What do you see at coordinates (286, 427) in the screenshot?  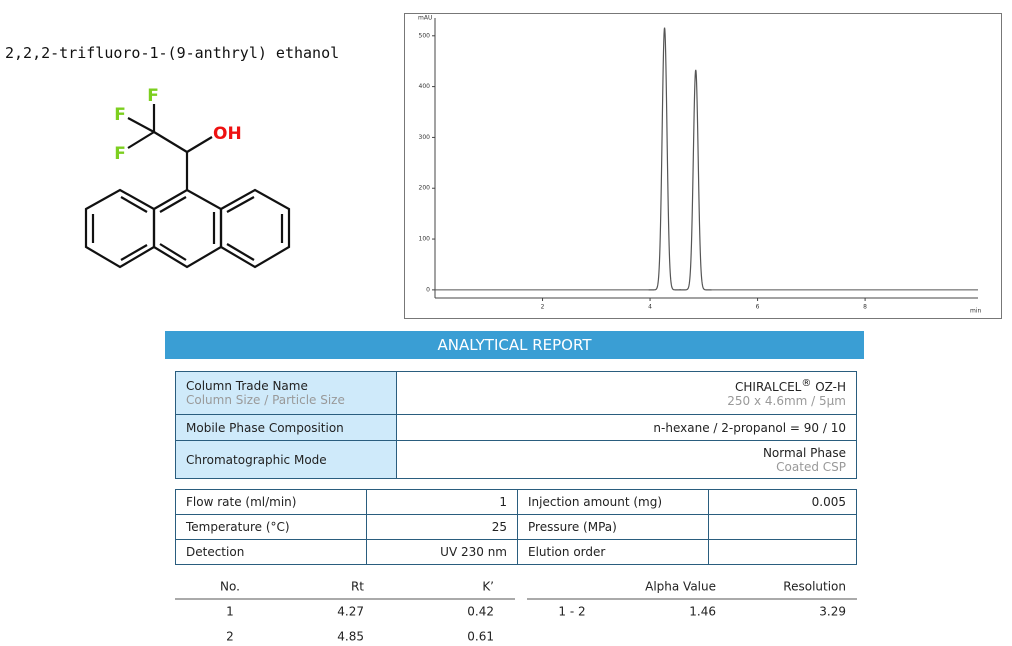 I see `cell: Mobile Phase Composition` at bounding box center [286, 427].